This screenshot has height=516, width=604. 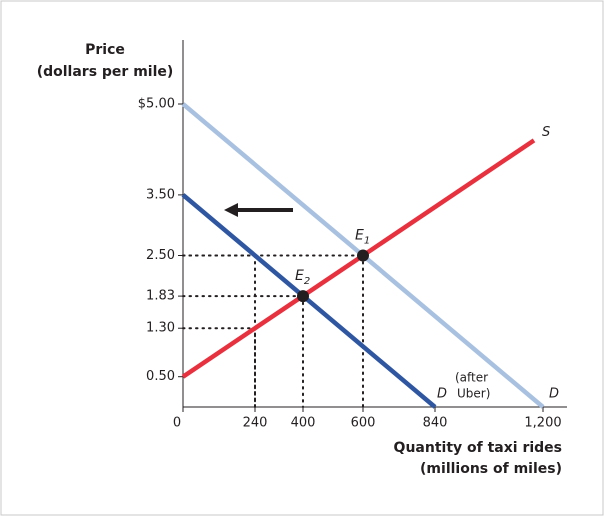 What do you see at coordinates (160, 194) in the screenshot?
I see `y-tick-label: 3.50` at bounding box center [160, 194].